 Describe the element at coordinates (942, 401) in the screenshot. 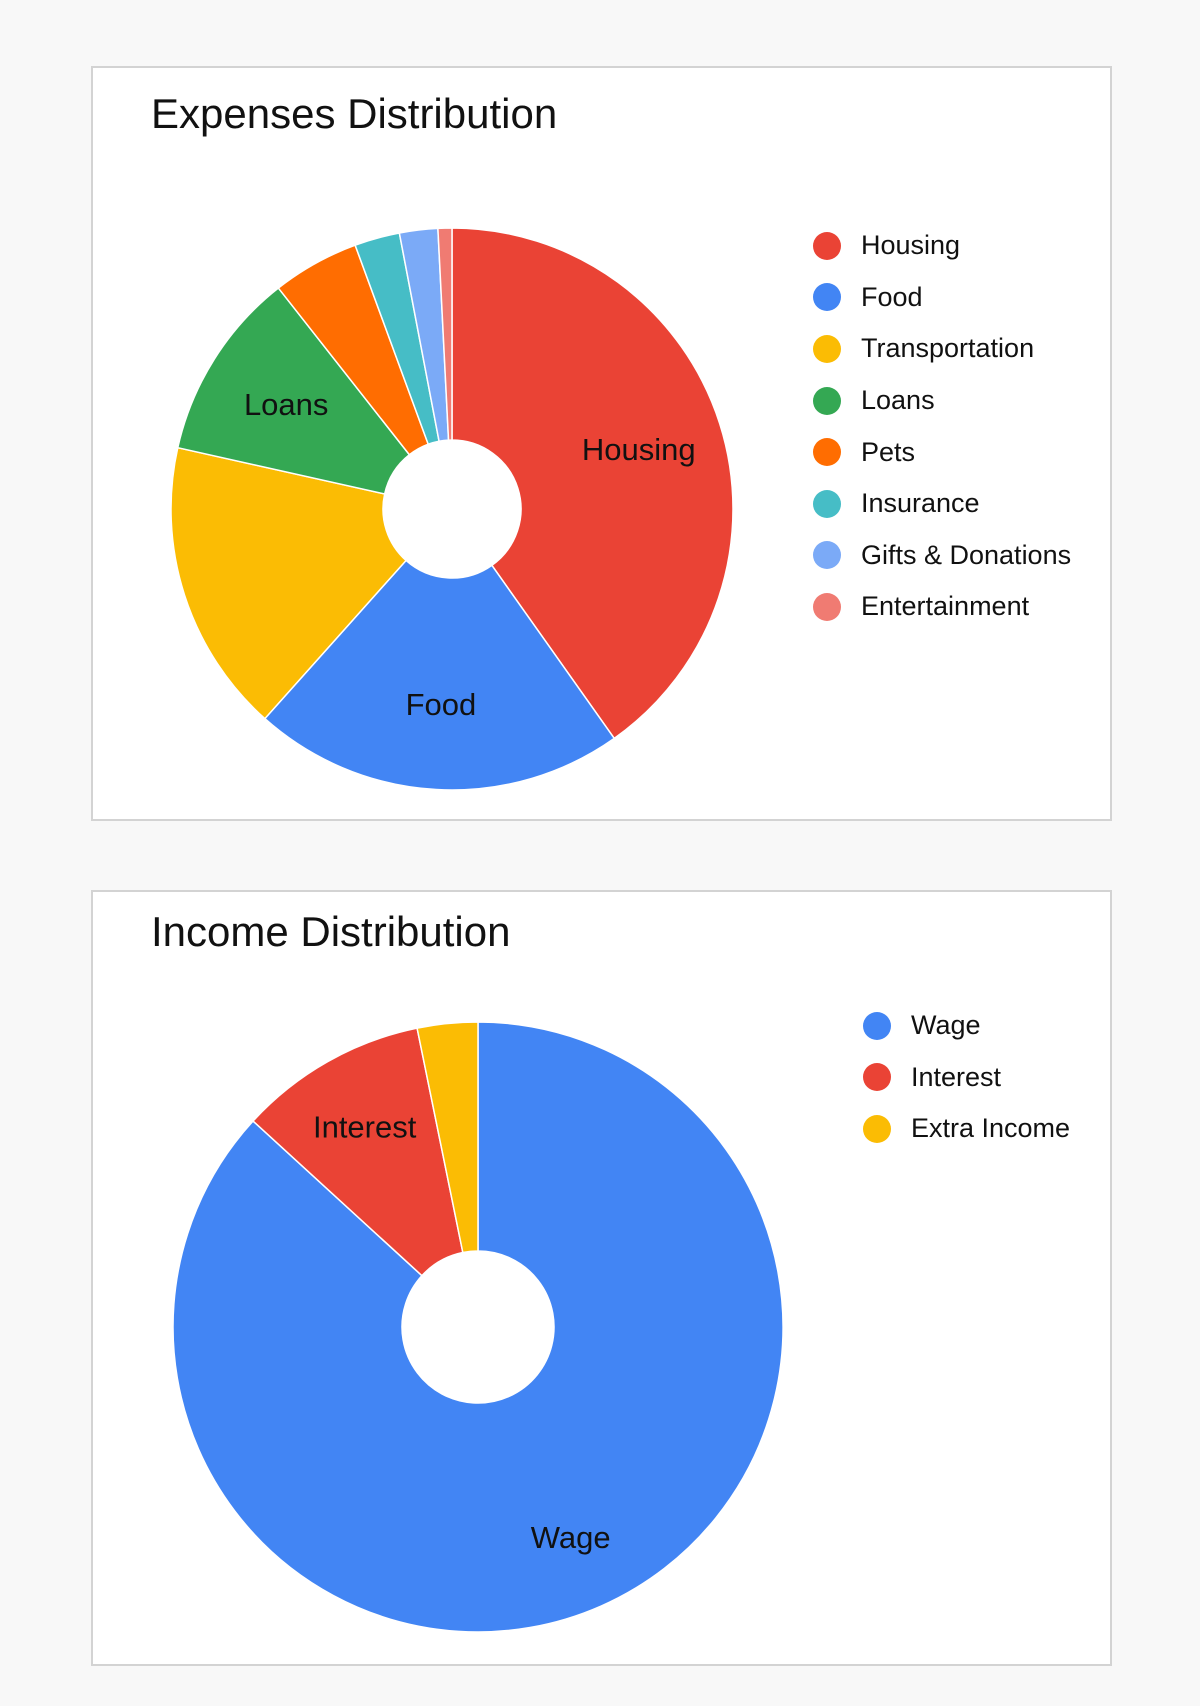

I see `legend-item-loans: Loans` at that location.